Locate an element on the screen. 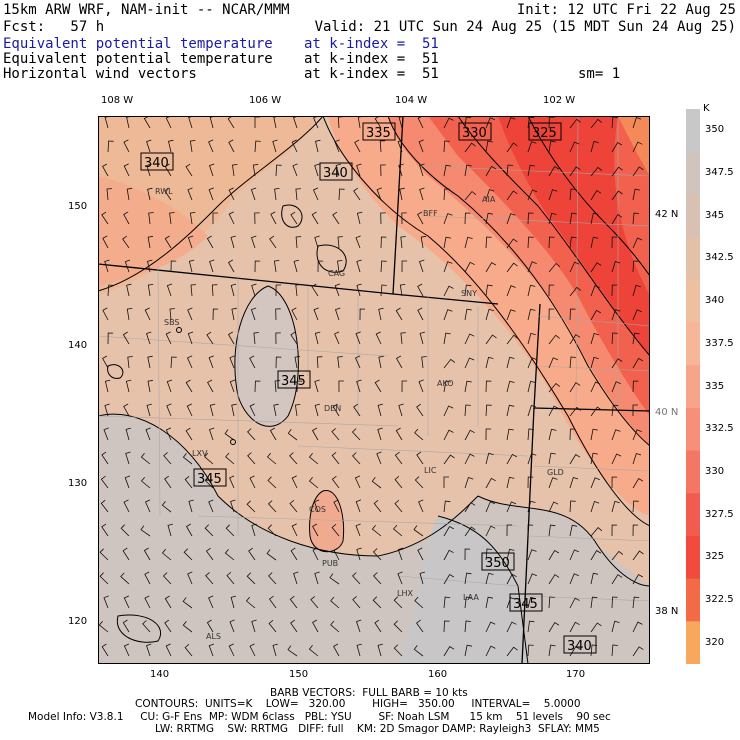  init-time: Init: 12 UTC Fri 22 Aug 25 is located at coordinates (626, 10).